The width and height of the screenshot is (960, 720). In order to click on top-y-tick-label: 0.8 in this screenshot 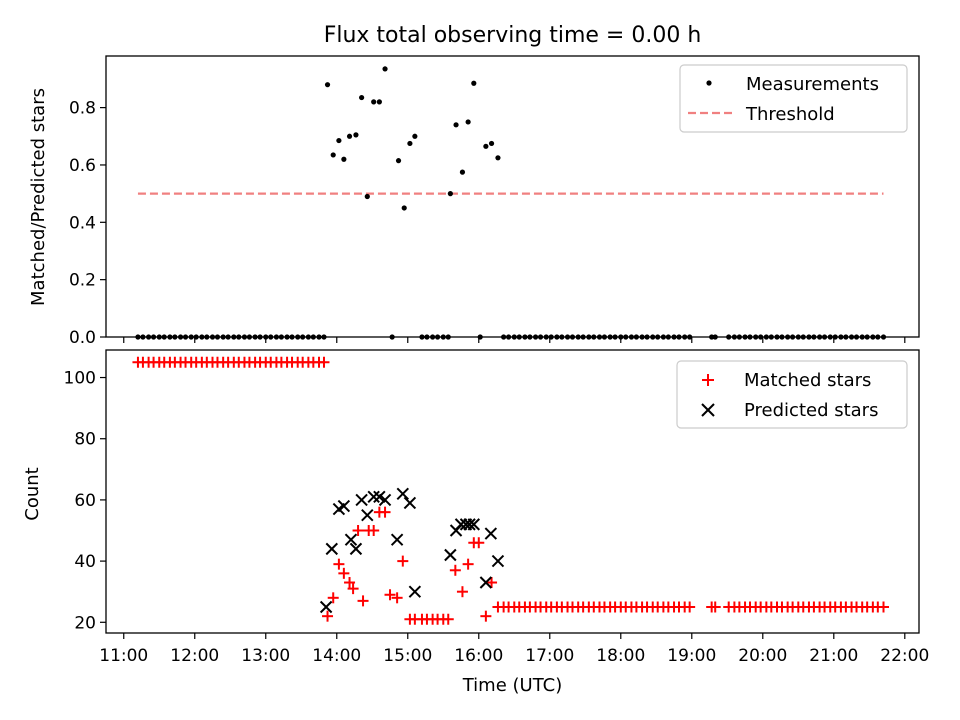, I will do `click(82, 109)`.